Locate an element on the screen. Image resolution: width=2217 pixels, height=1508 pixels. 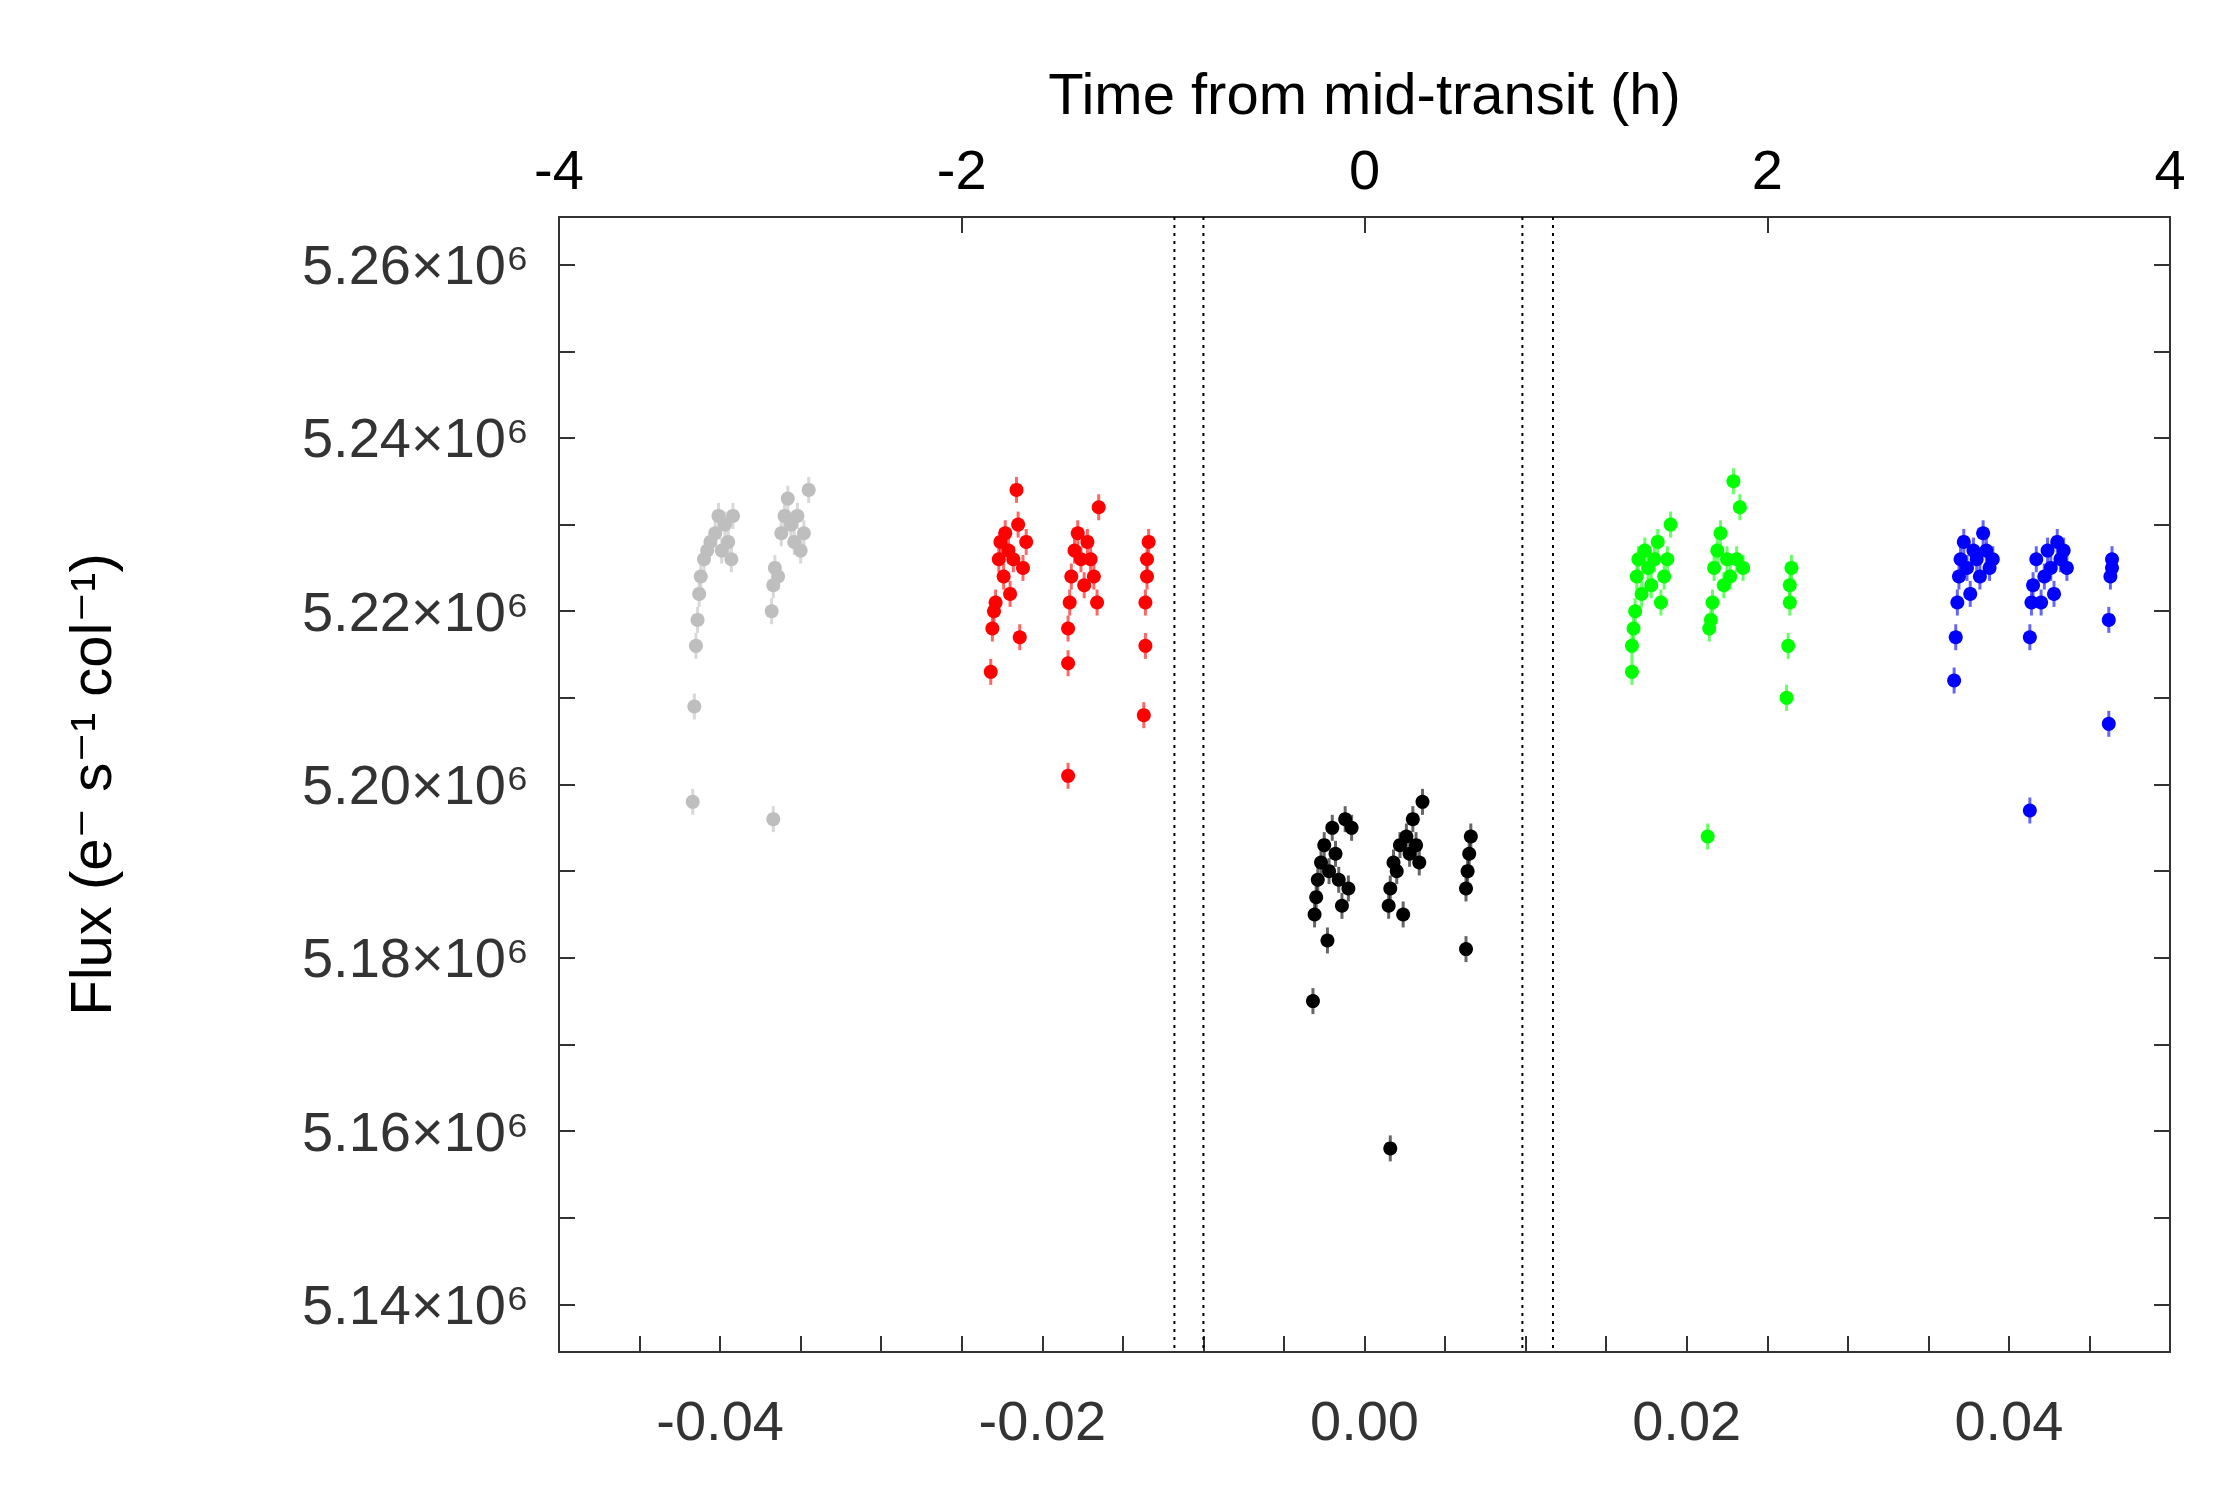
x-tick-label: 0.02 is located at coordinates (1687, 1420).